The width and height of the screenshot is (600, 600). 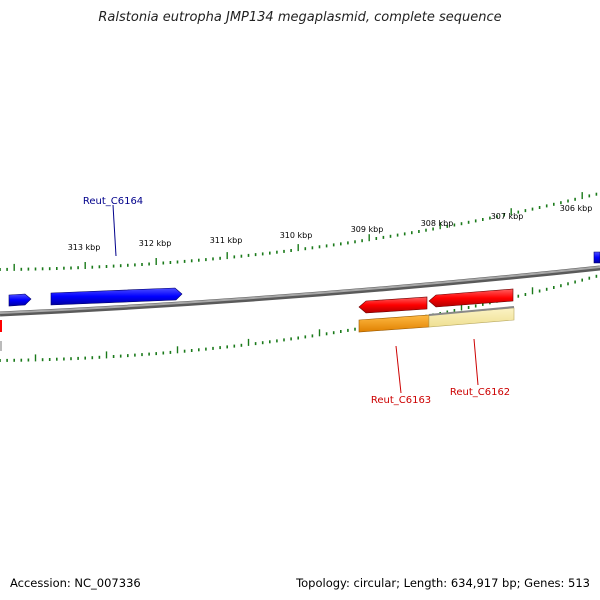 What do you see at coordinates (471, 311) in the screenshot?
I see `annotation-bar-top-edge` at bounding box center [471, 311].